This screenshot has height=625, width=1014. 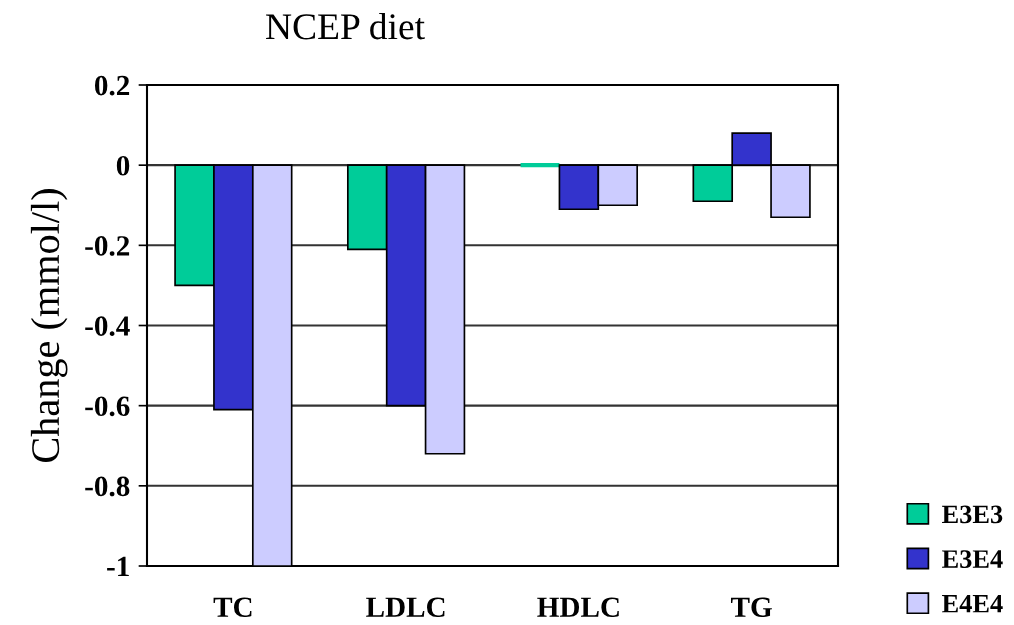 I want to click on y-tick-label: -0.6, so click(x=107, y=406).